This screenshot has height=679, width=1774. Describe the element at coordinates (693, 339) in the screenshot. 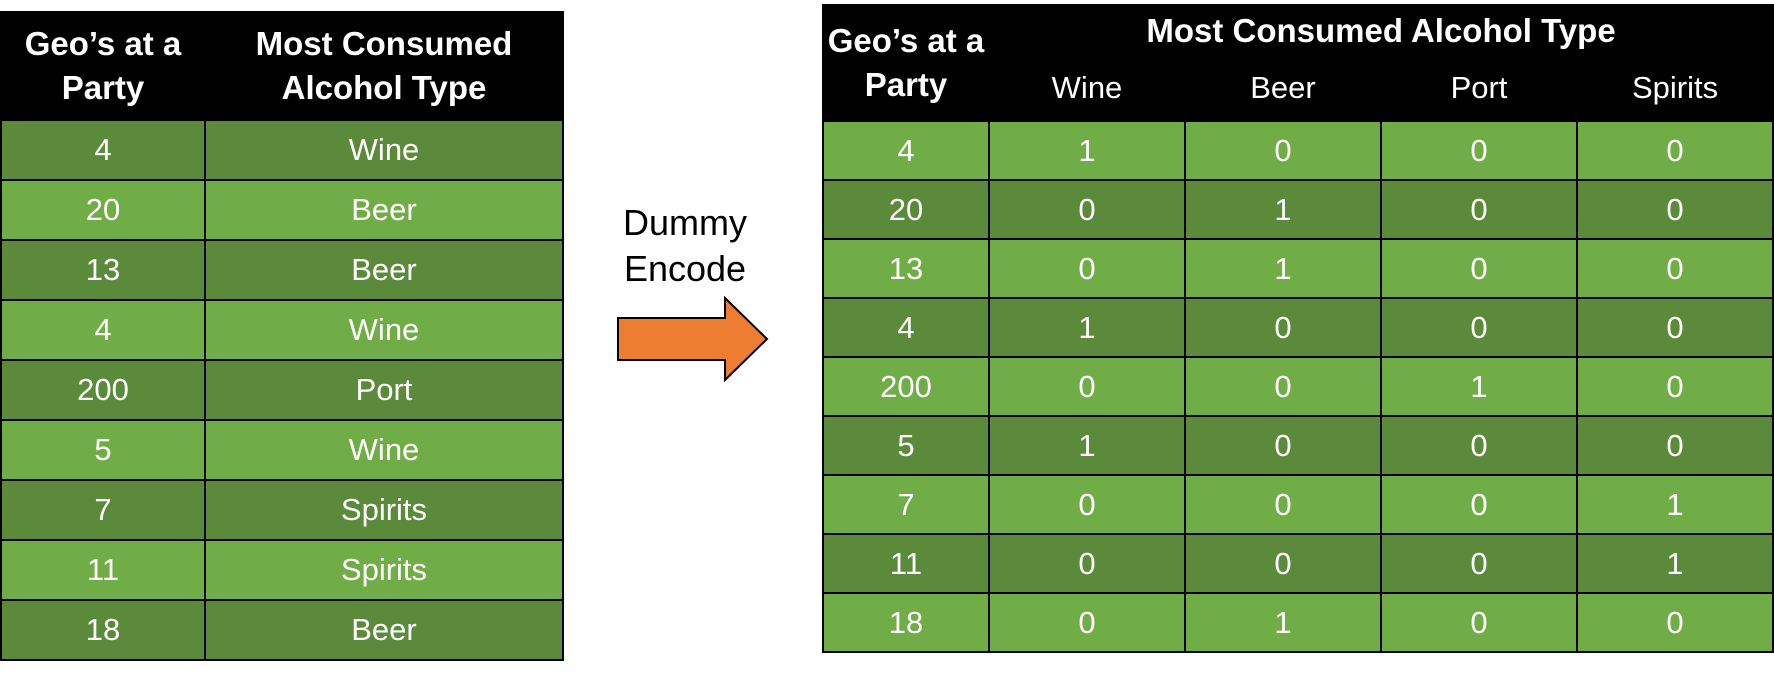

I see `arrow-right-icon` at that location.